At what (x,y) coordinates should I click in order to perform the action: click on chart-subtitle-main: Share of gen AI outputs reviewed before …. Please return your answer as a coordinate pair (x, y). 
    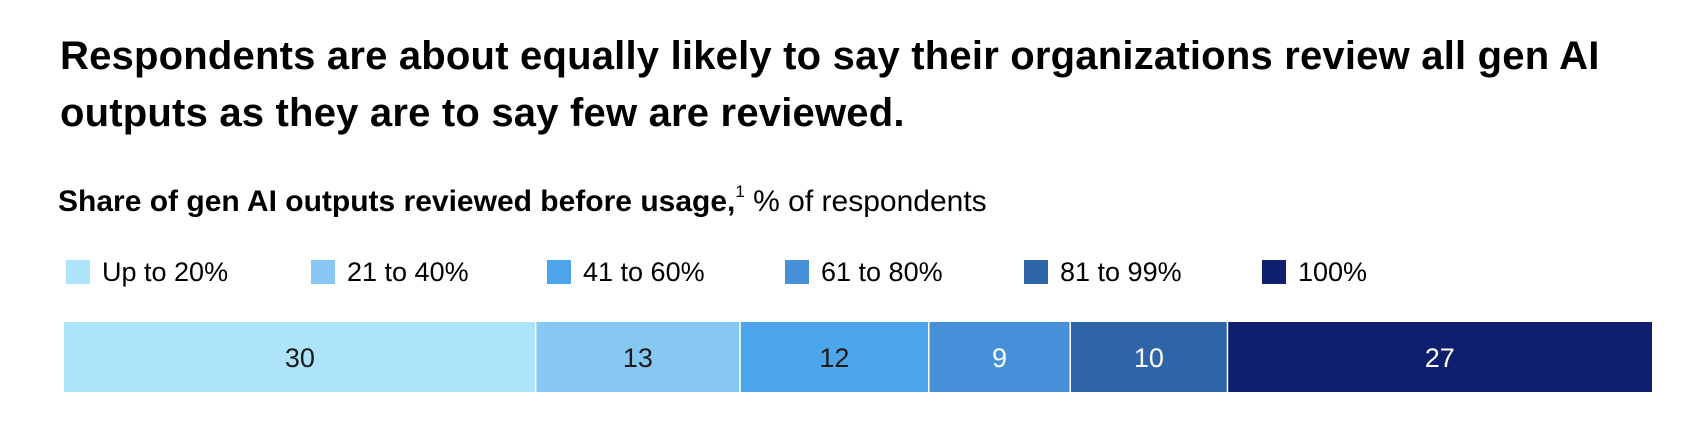
    Looking at the image, I should click on (397, 201).